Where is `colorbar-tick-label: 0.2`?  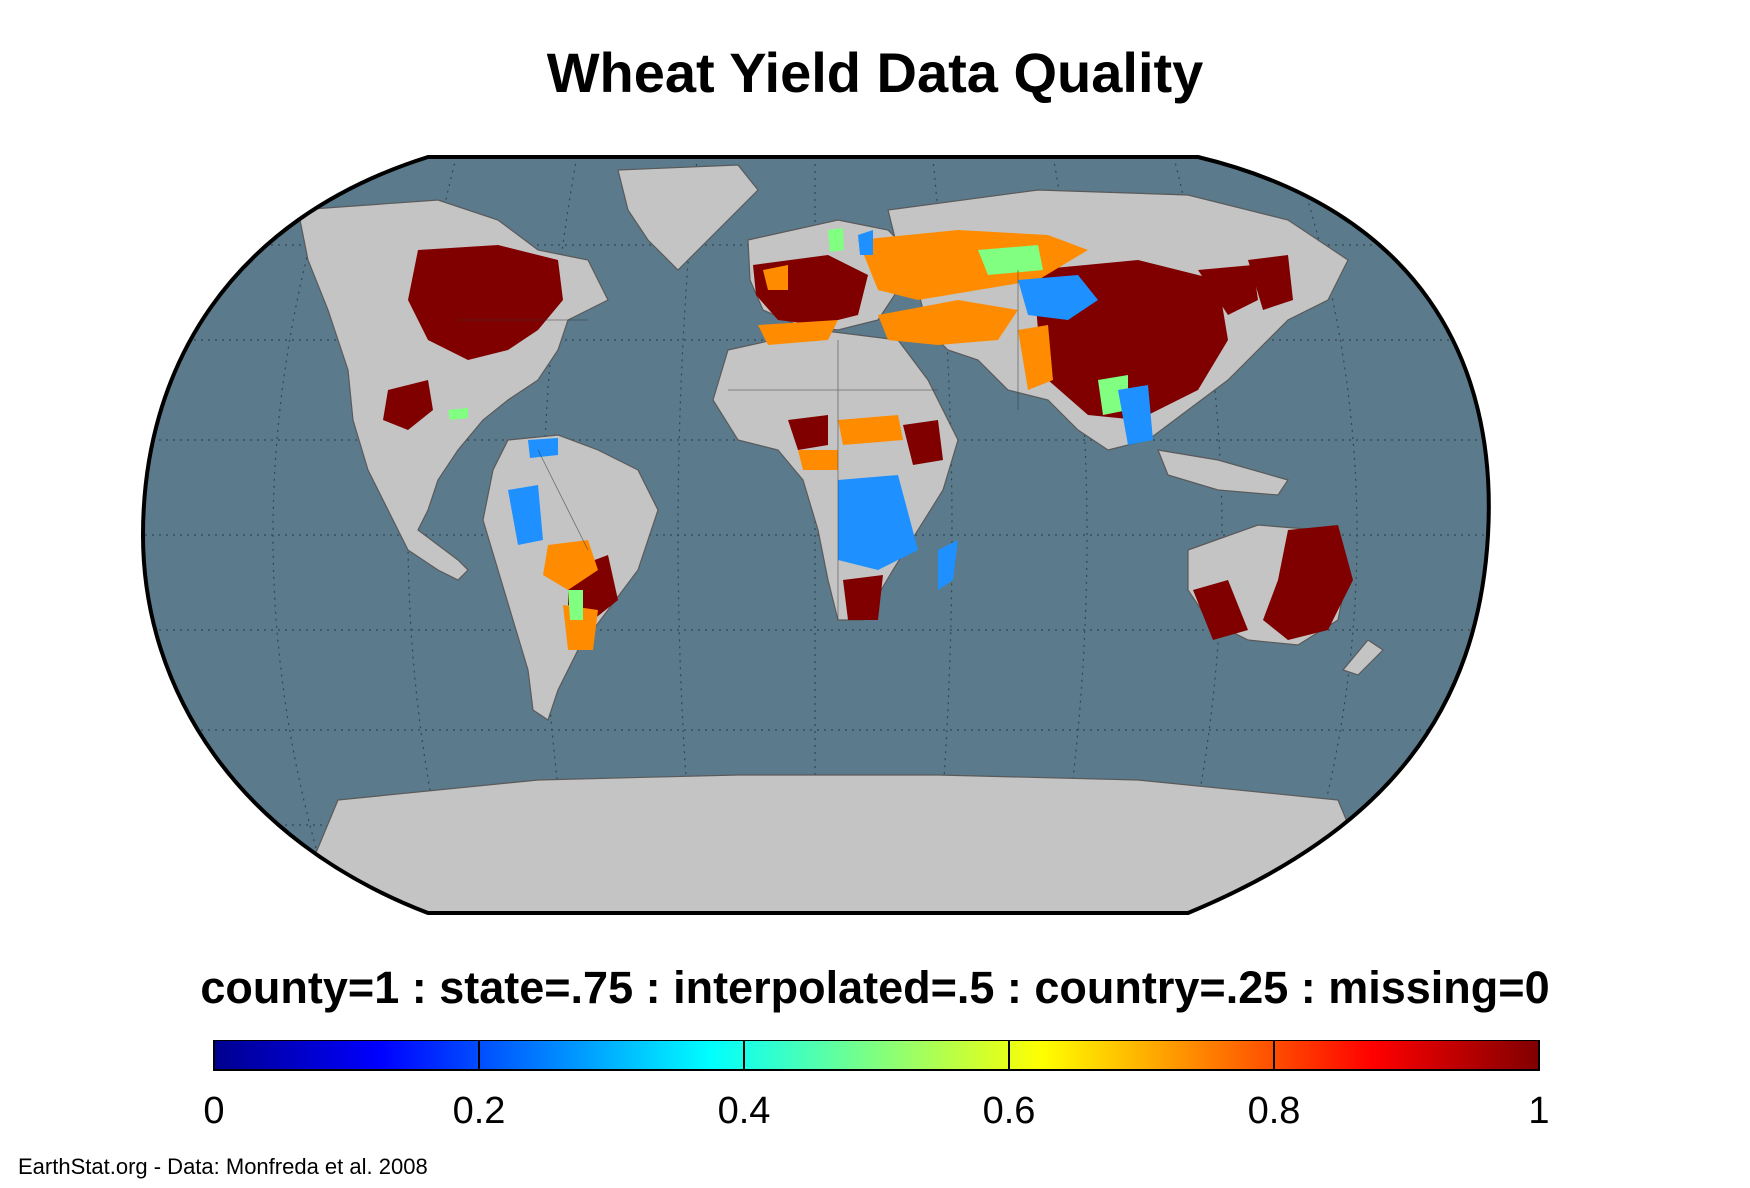
colorbar-tick-label: 0.2 is located at coordinates (479, 1111).